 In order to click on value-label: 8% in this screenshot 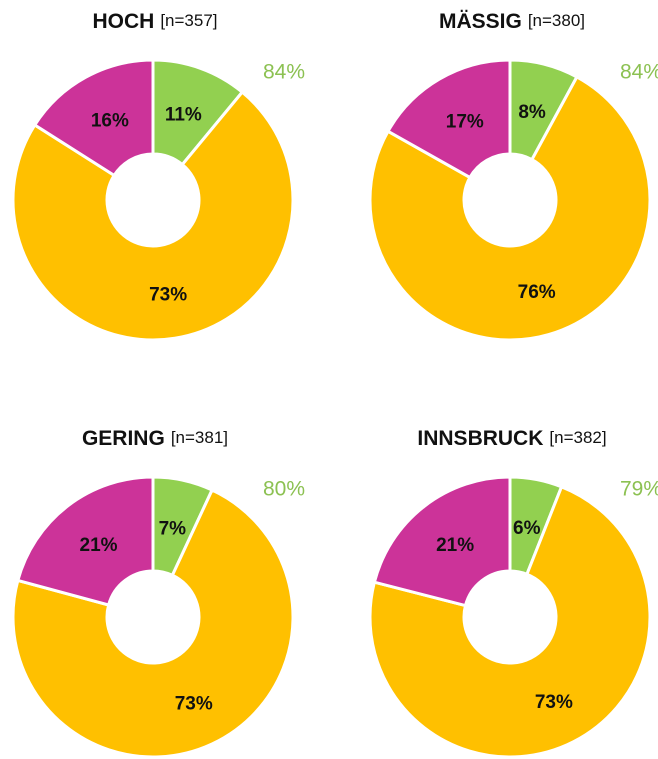, I will do `click(532, 112)`.